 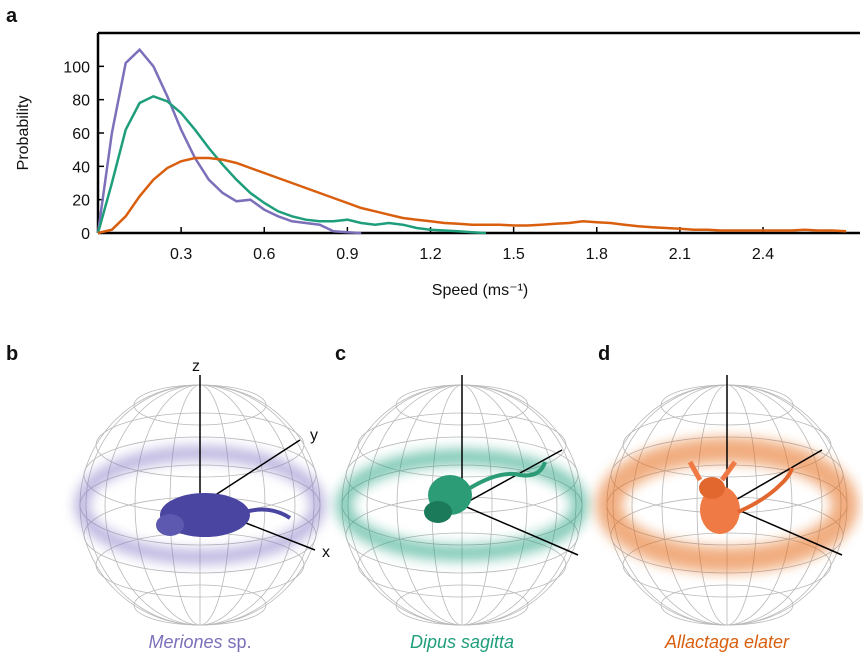 I want to click on caption: Allactaga elater, so click(x=727, y=642).